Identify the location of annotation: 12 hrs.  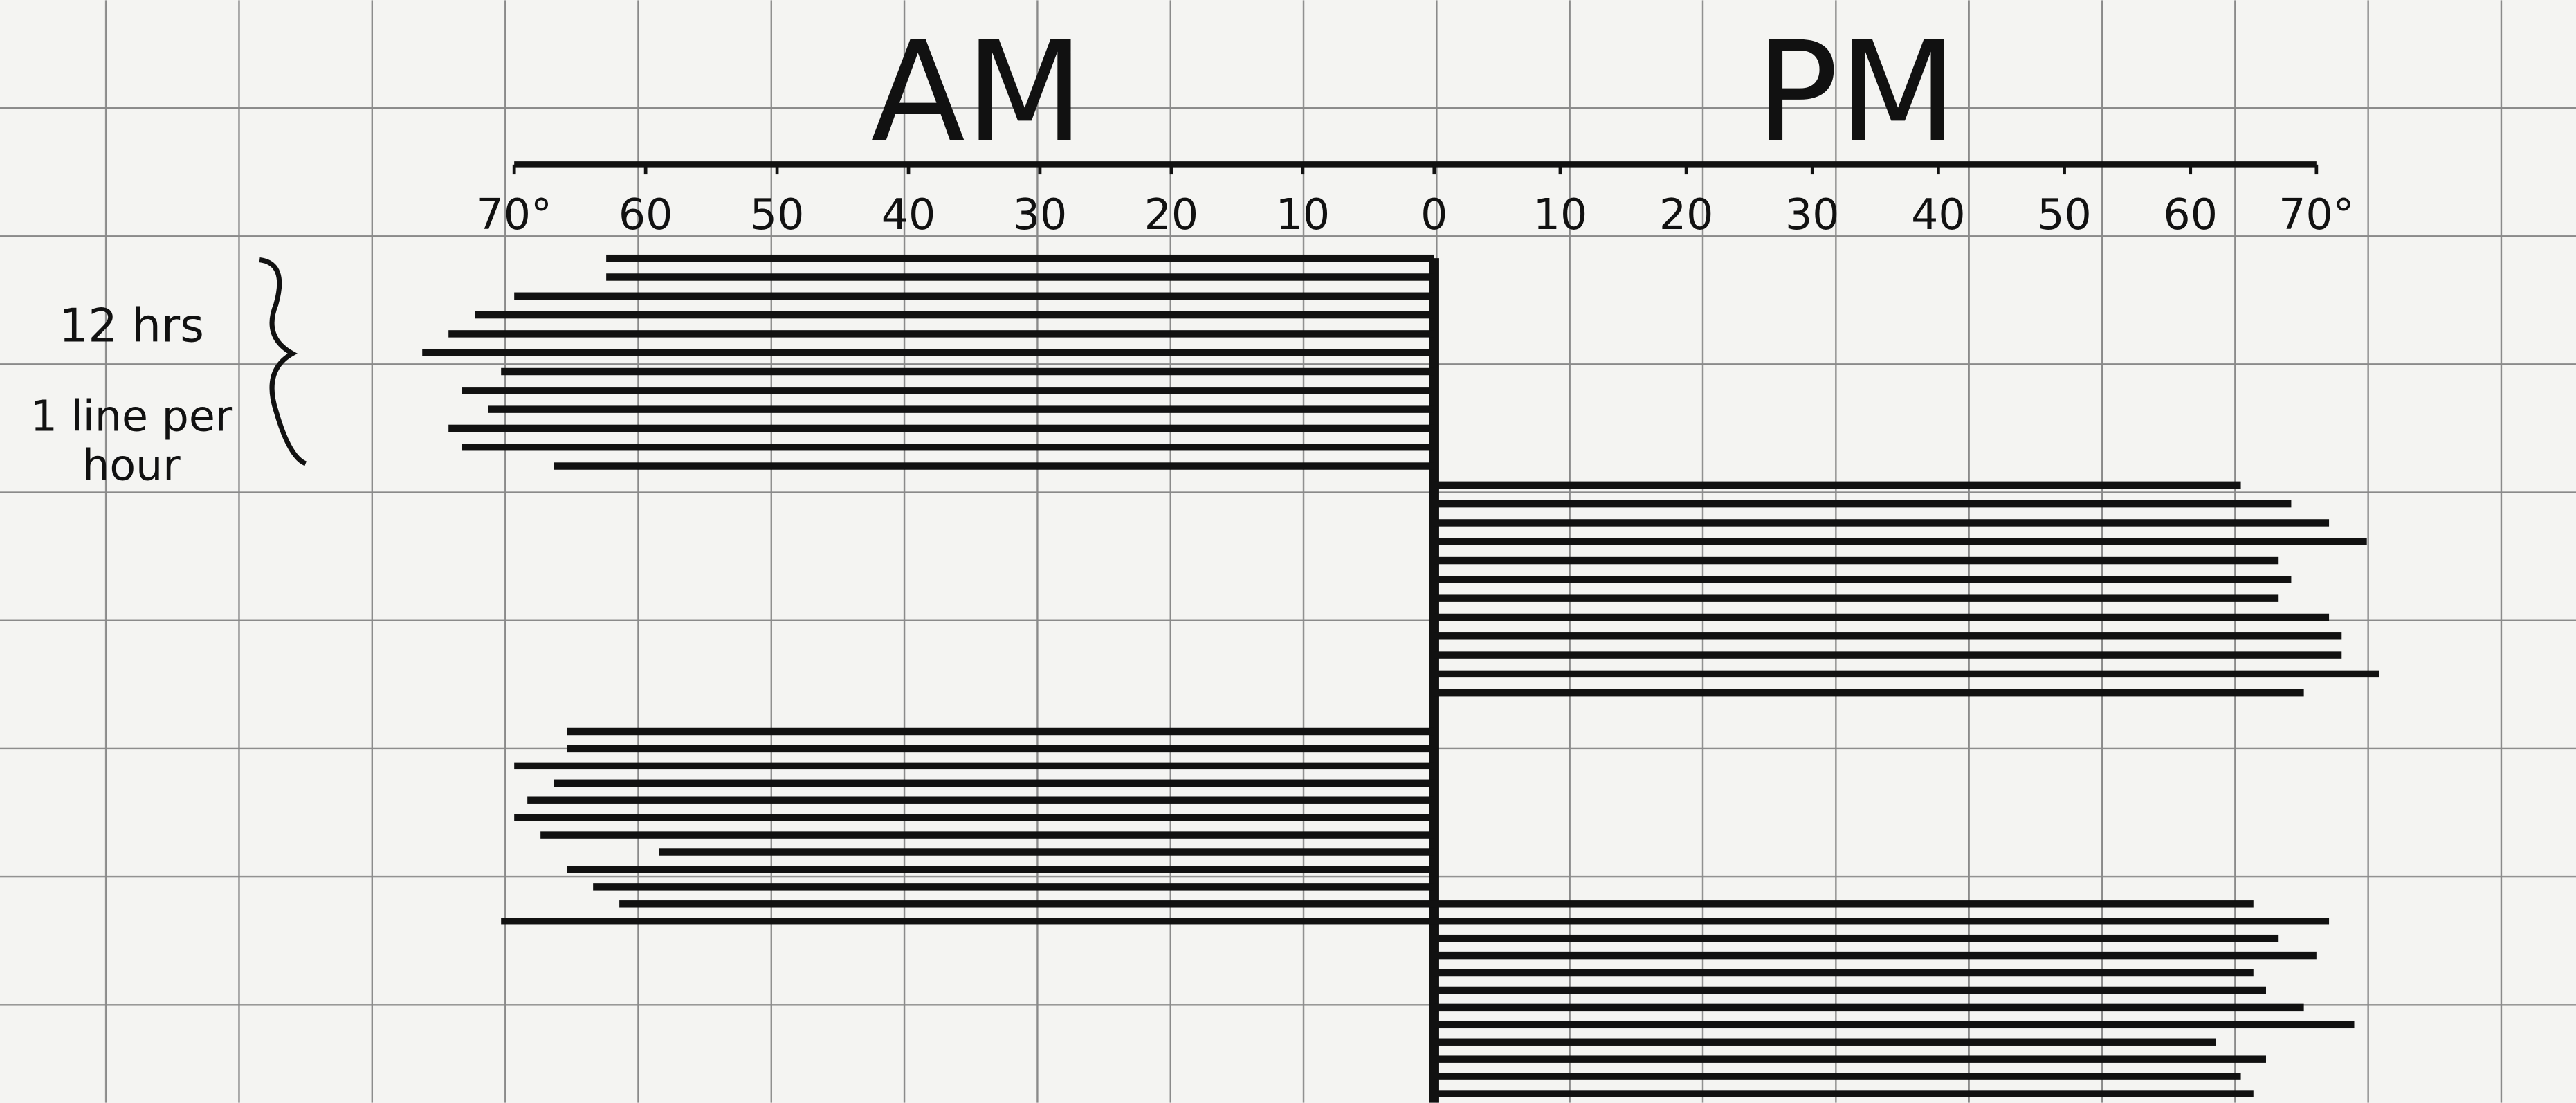
(131, 325).